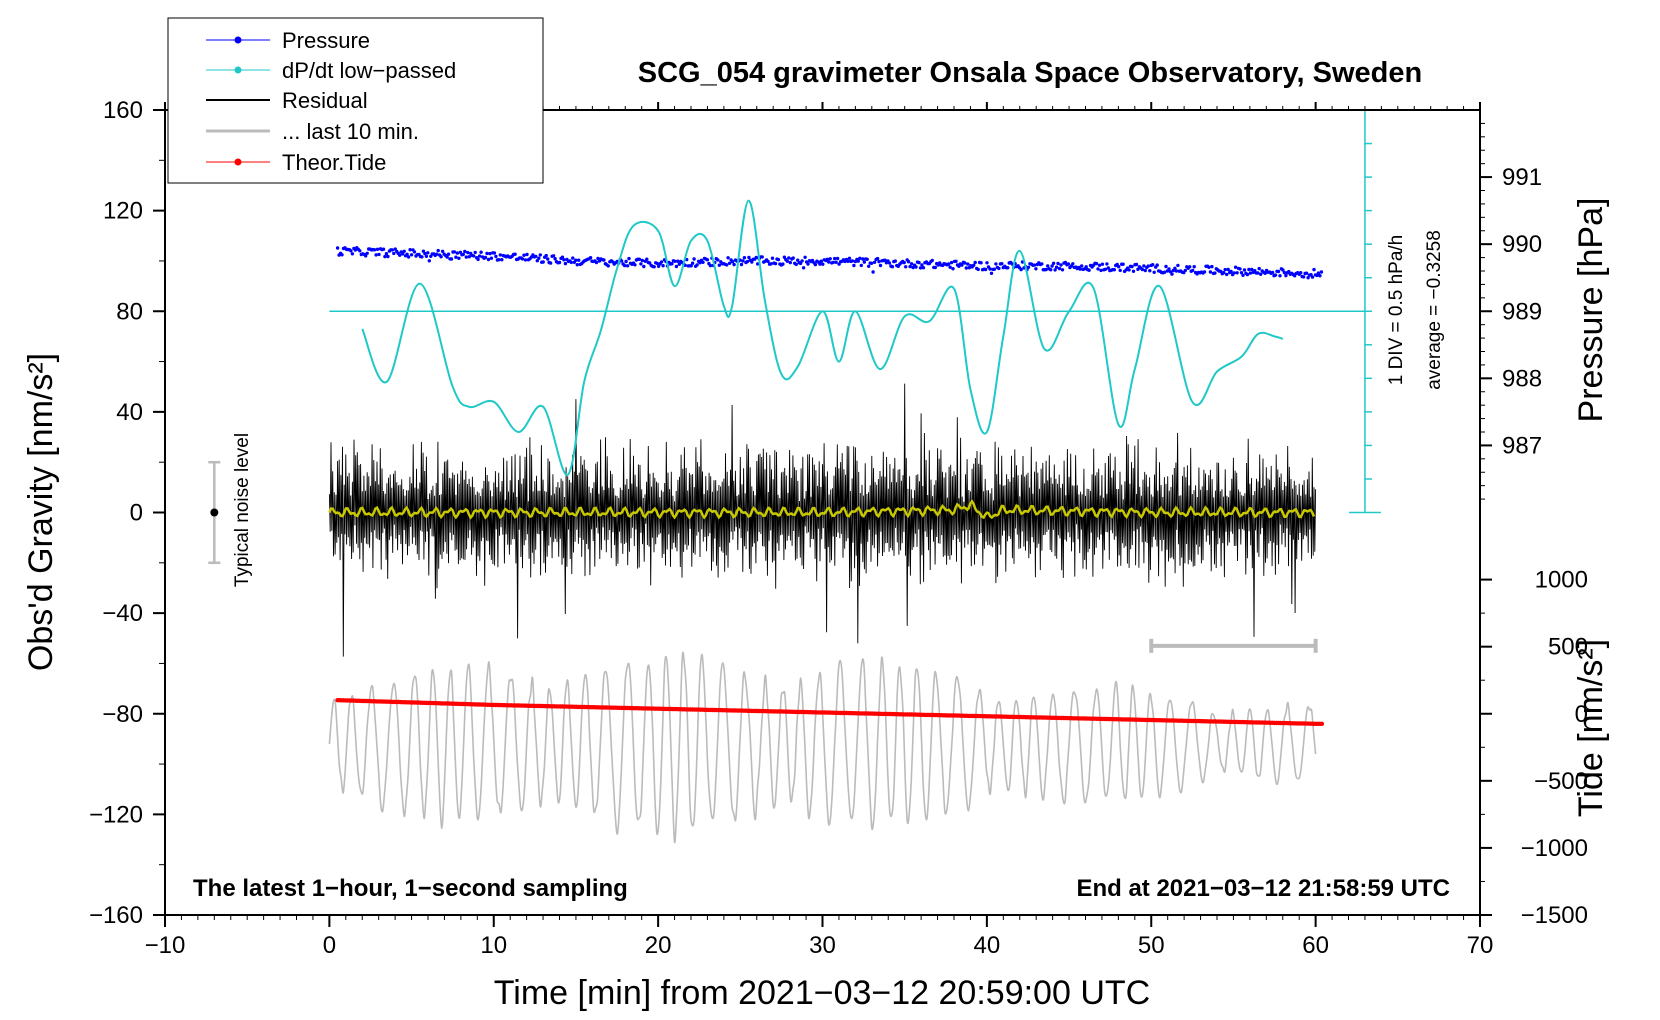 Image resolution: width=1660 pixels, height=1020 pixels. What do you see at coordinates (1322, 723) in the screenshot?
I see `tide-point` at bounding box center [1322, 723].